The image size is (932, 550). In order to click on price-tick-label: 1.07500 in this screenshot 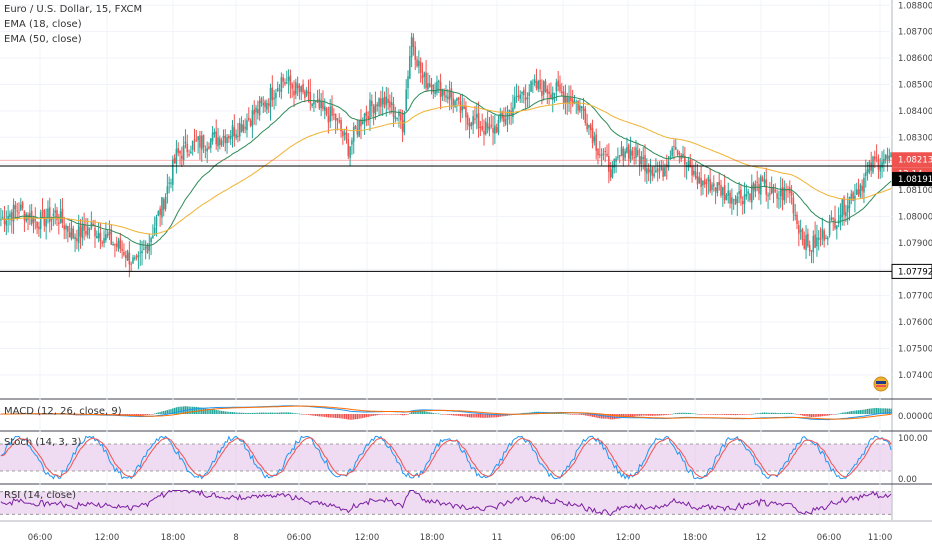, I will do `click(915, 349)`.